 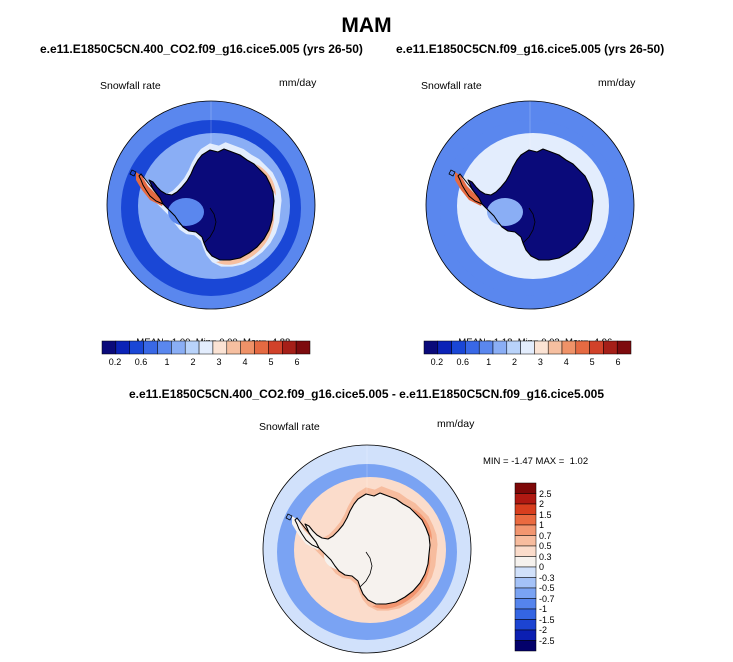 What do you see at coordinates (547, 640) in the screenshot?
I see `colorbar-tick-label: -2.5` at bounding box center [547, 640].